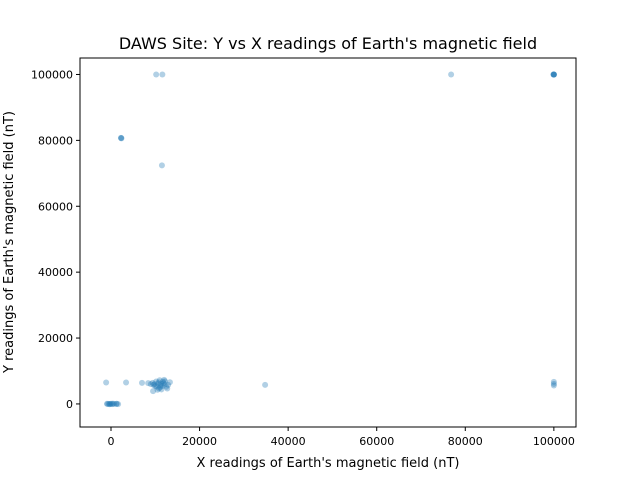 The width and height of the screenshot is (640, 480). Describe the element at coordinates (55, 206) in the screenshot. I see `y-tick-label: 60000` at that location.